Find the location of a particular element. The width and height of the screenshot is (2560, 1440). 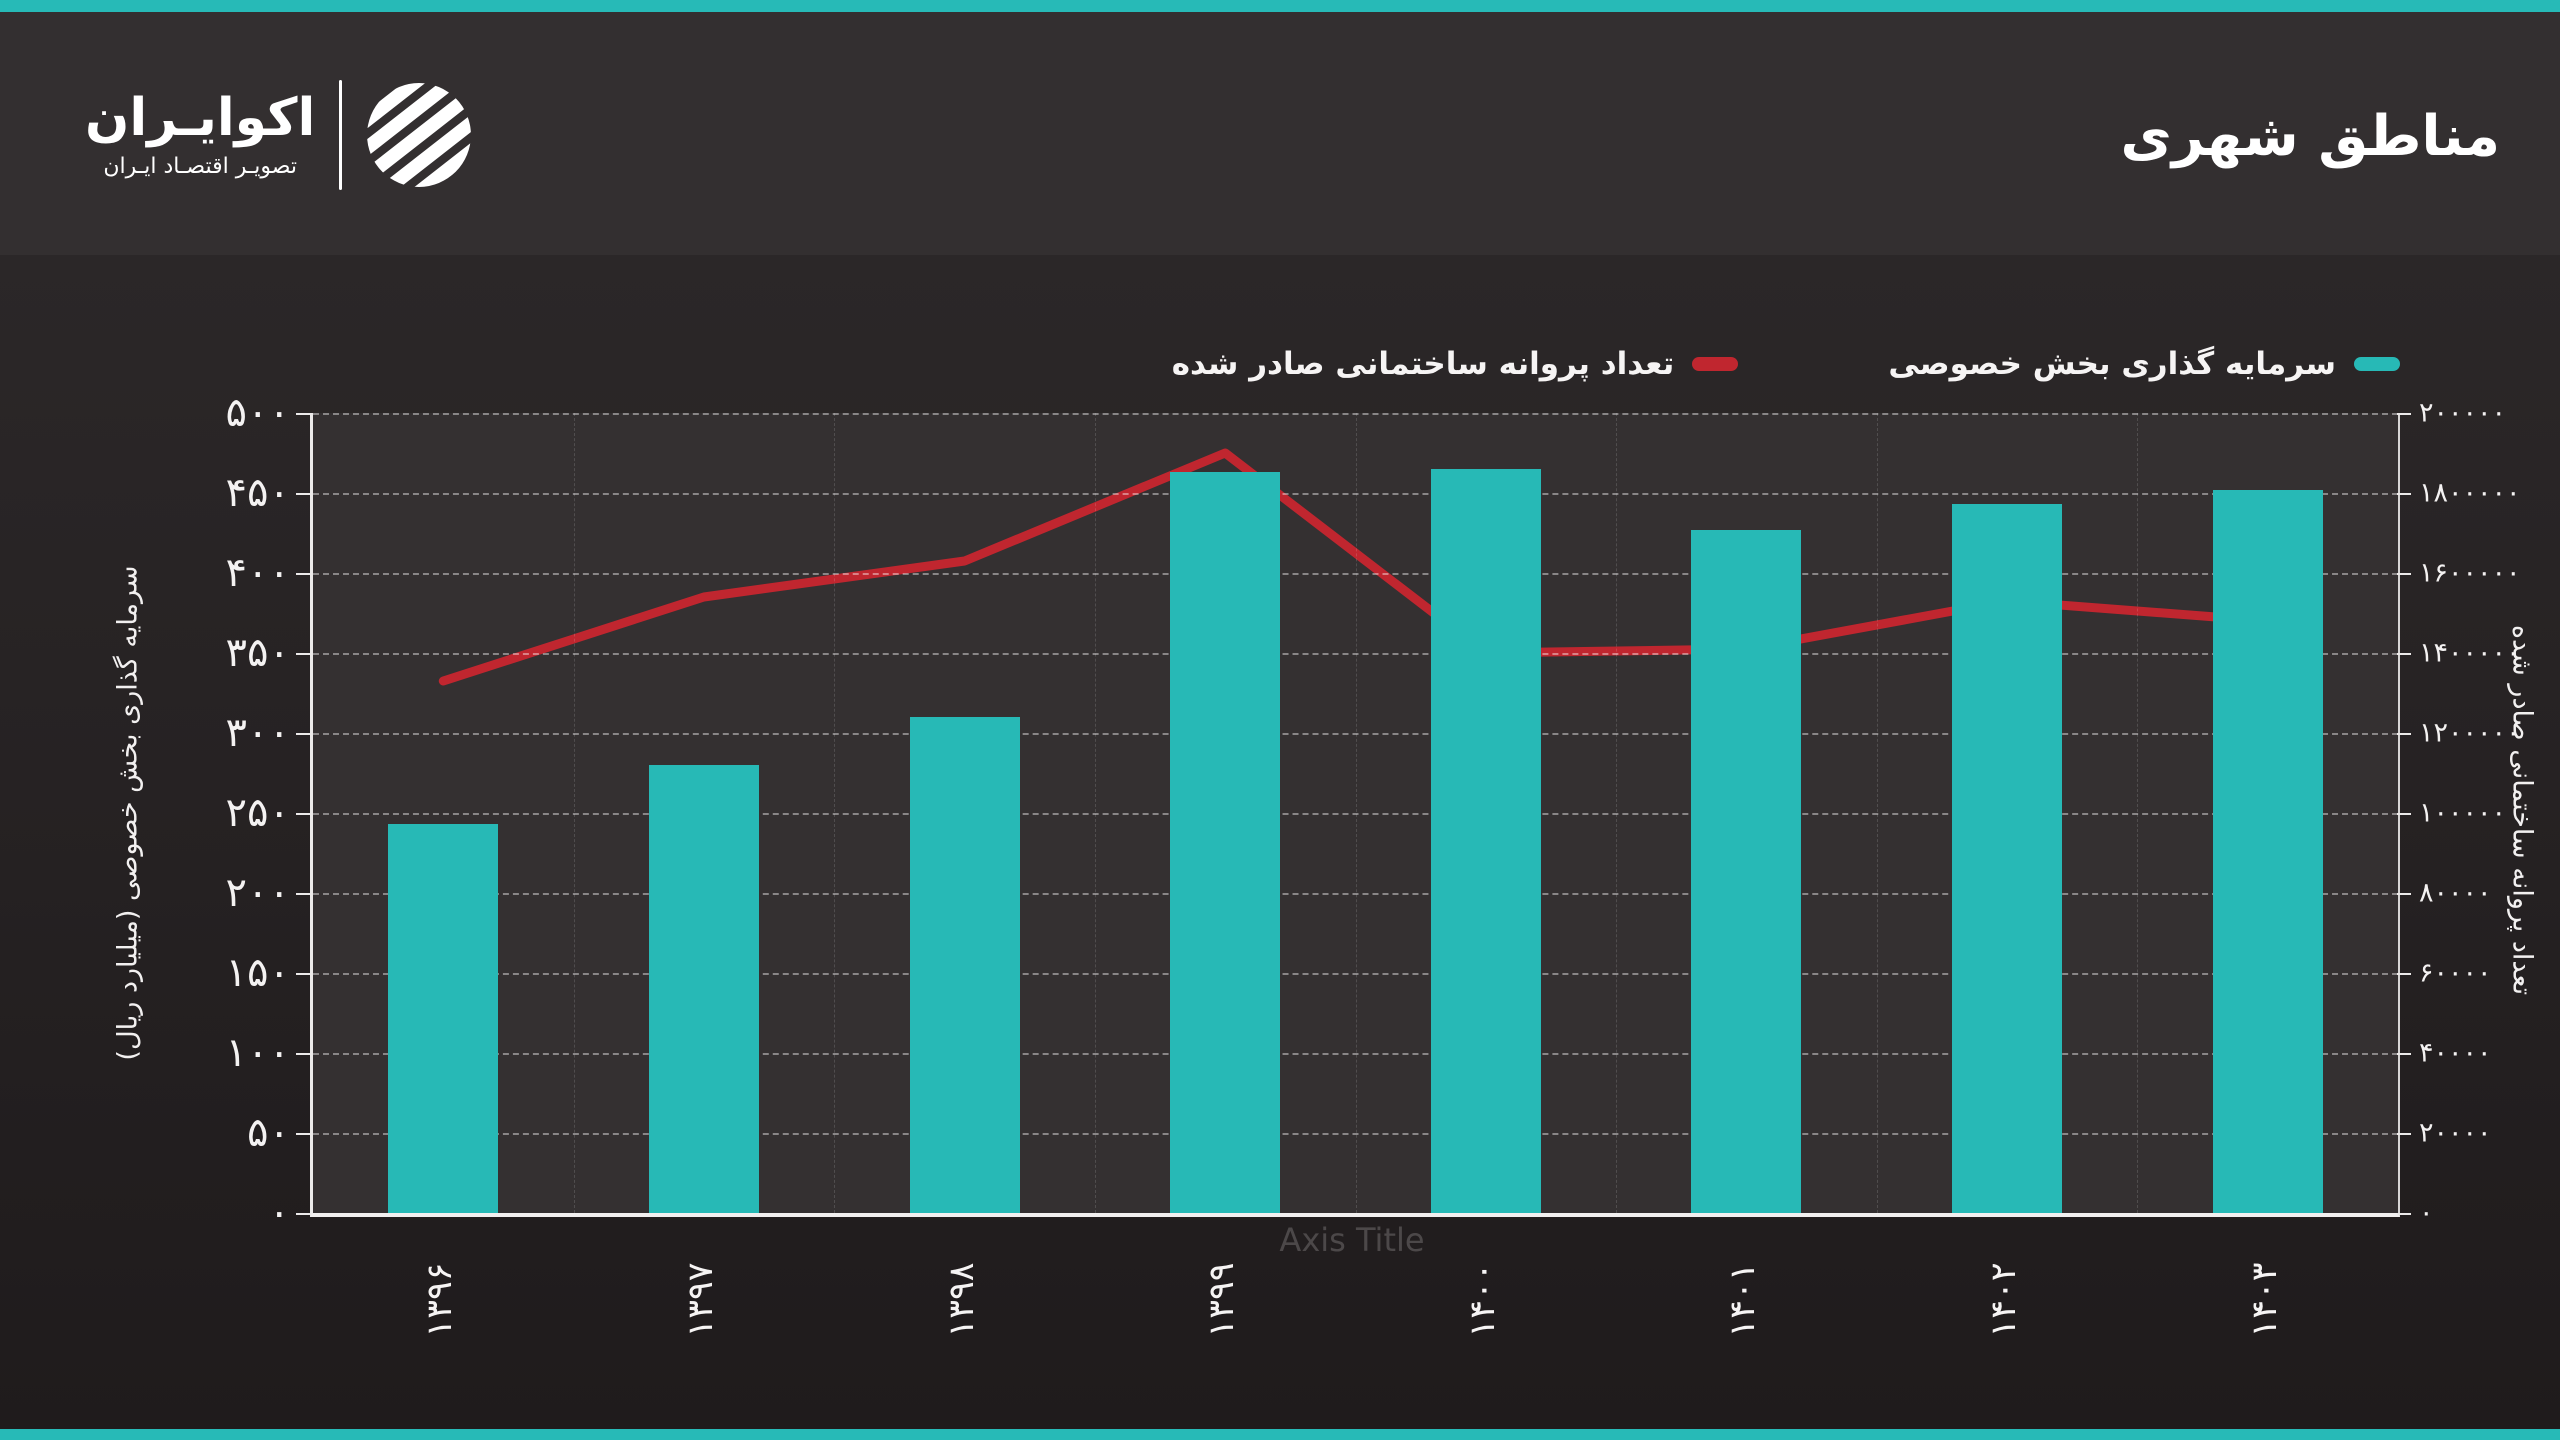

left-axis-tick-label: ۴۰۰ is located at coordinates (257, 573).